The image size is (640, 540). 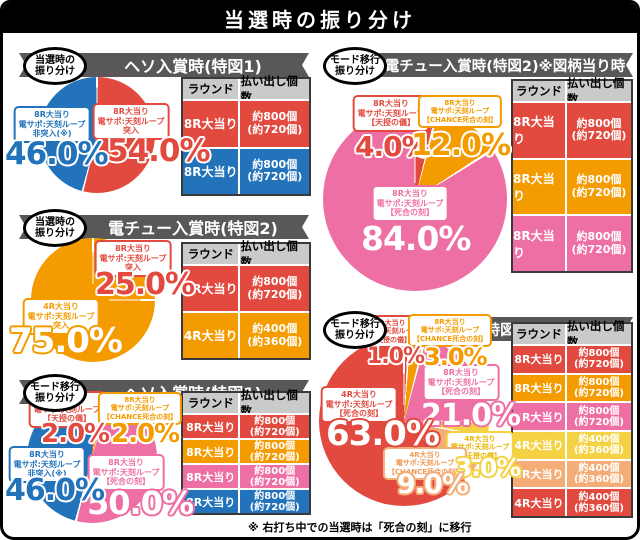 I want to click on pie-percent: 46.0%, so click(x=55, y=490).